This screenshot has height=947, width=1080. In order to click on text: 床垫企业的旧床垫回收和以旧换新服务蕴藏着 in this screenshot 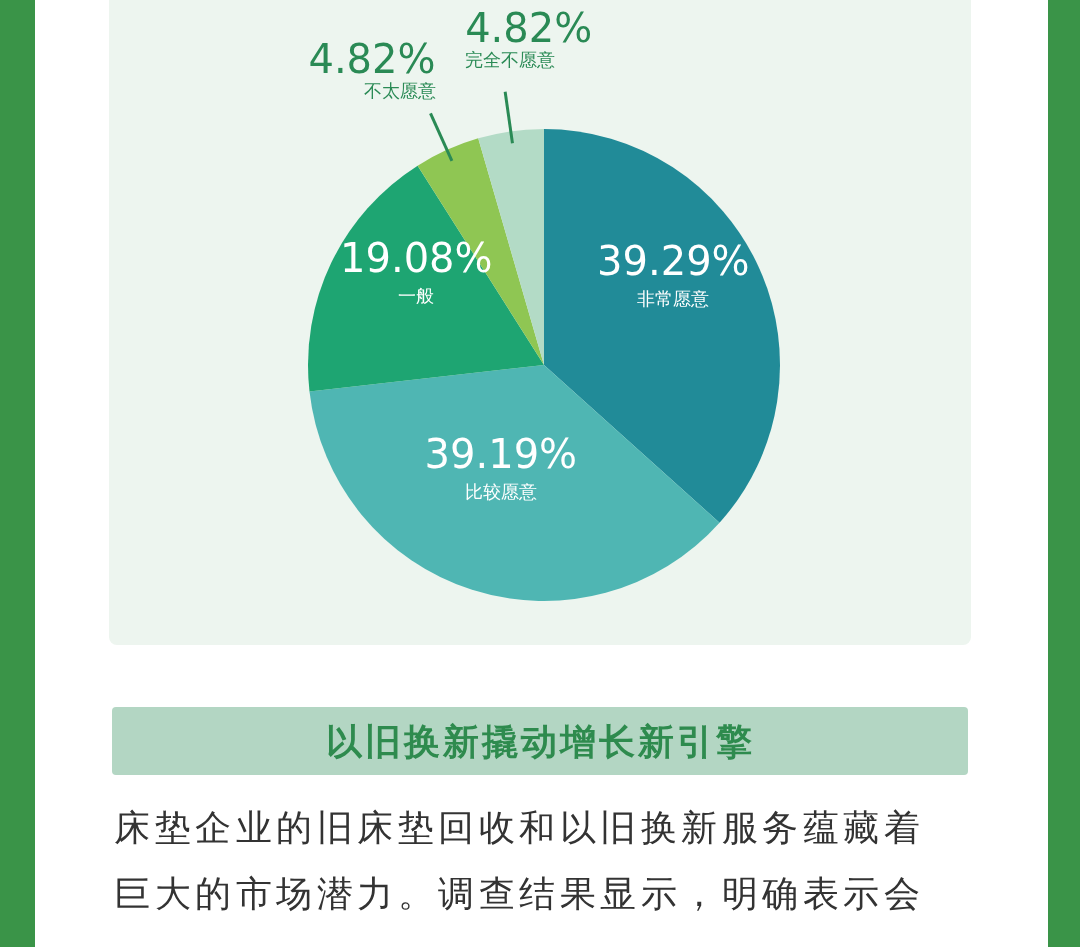, I will do `click(519, 827)`.